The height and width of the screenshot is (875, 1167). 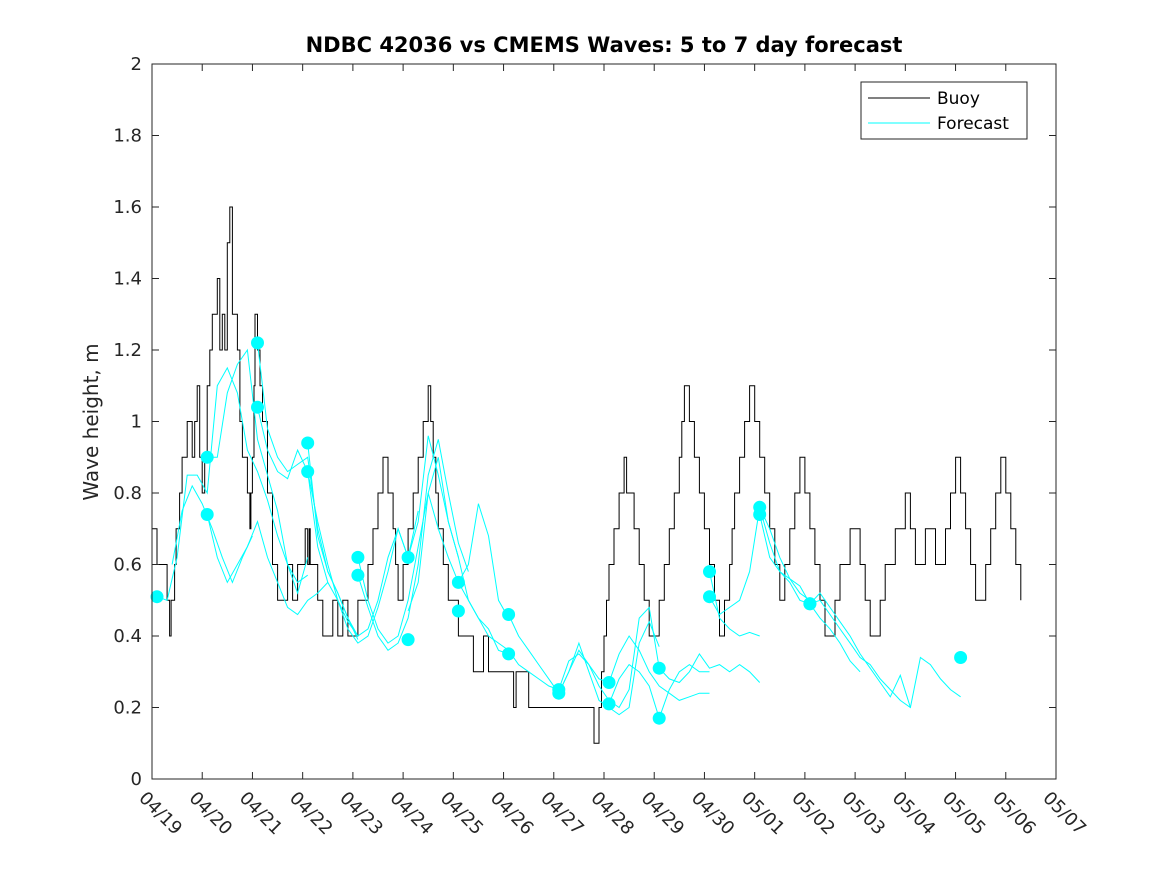 What do you see at coordinates (127, 350) in the screenshot?
I see `y-tick-label: 1.2` at bounding box center [127, 350].